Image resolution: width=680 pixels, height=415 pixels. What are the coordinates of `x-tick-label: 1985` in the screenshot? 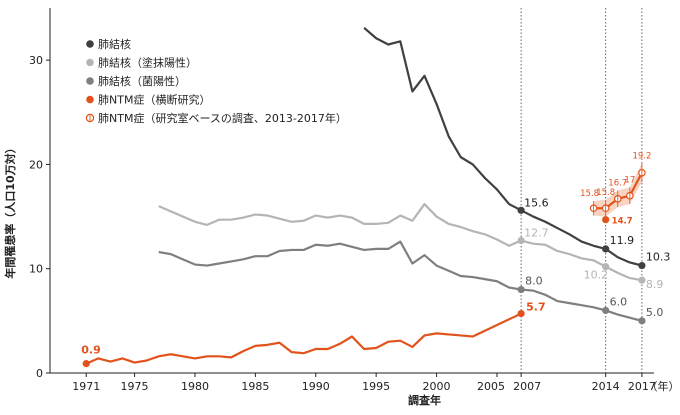 It's located at (255, 386).